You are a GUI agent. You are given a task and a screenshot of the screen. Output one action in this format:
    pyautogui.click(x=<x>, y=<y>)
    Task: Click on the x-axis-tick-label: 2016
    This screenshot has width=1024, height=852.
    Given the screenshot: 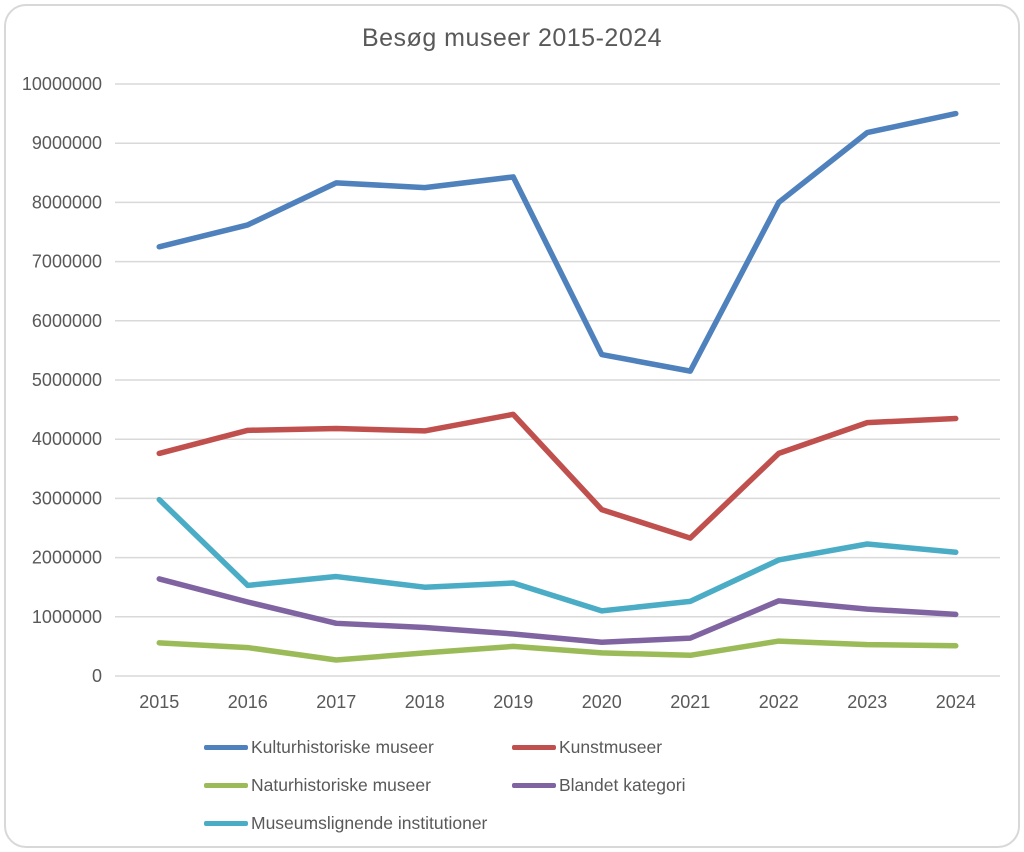 What is the action you would take?
    pyautogui.click(x=248, y=702)
    